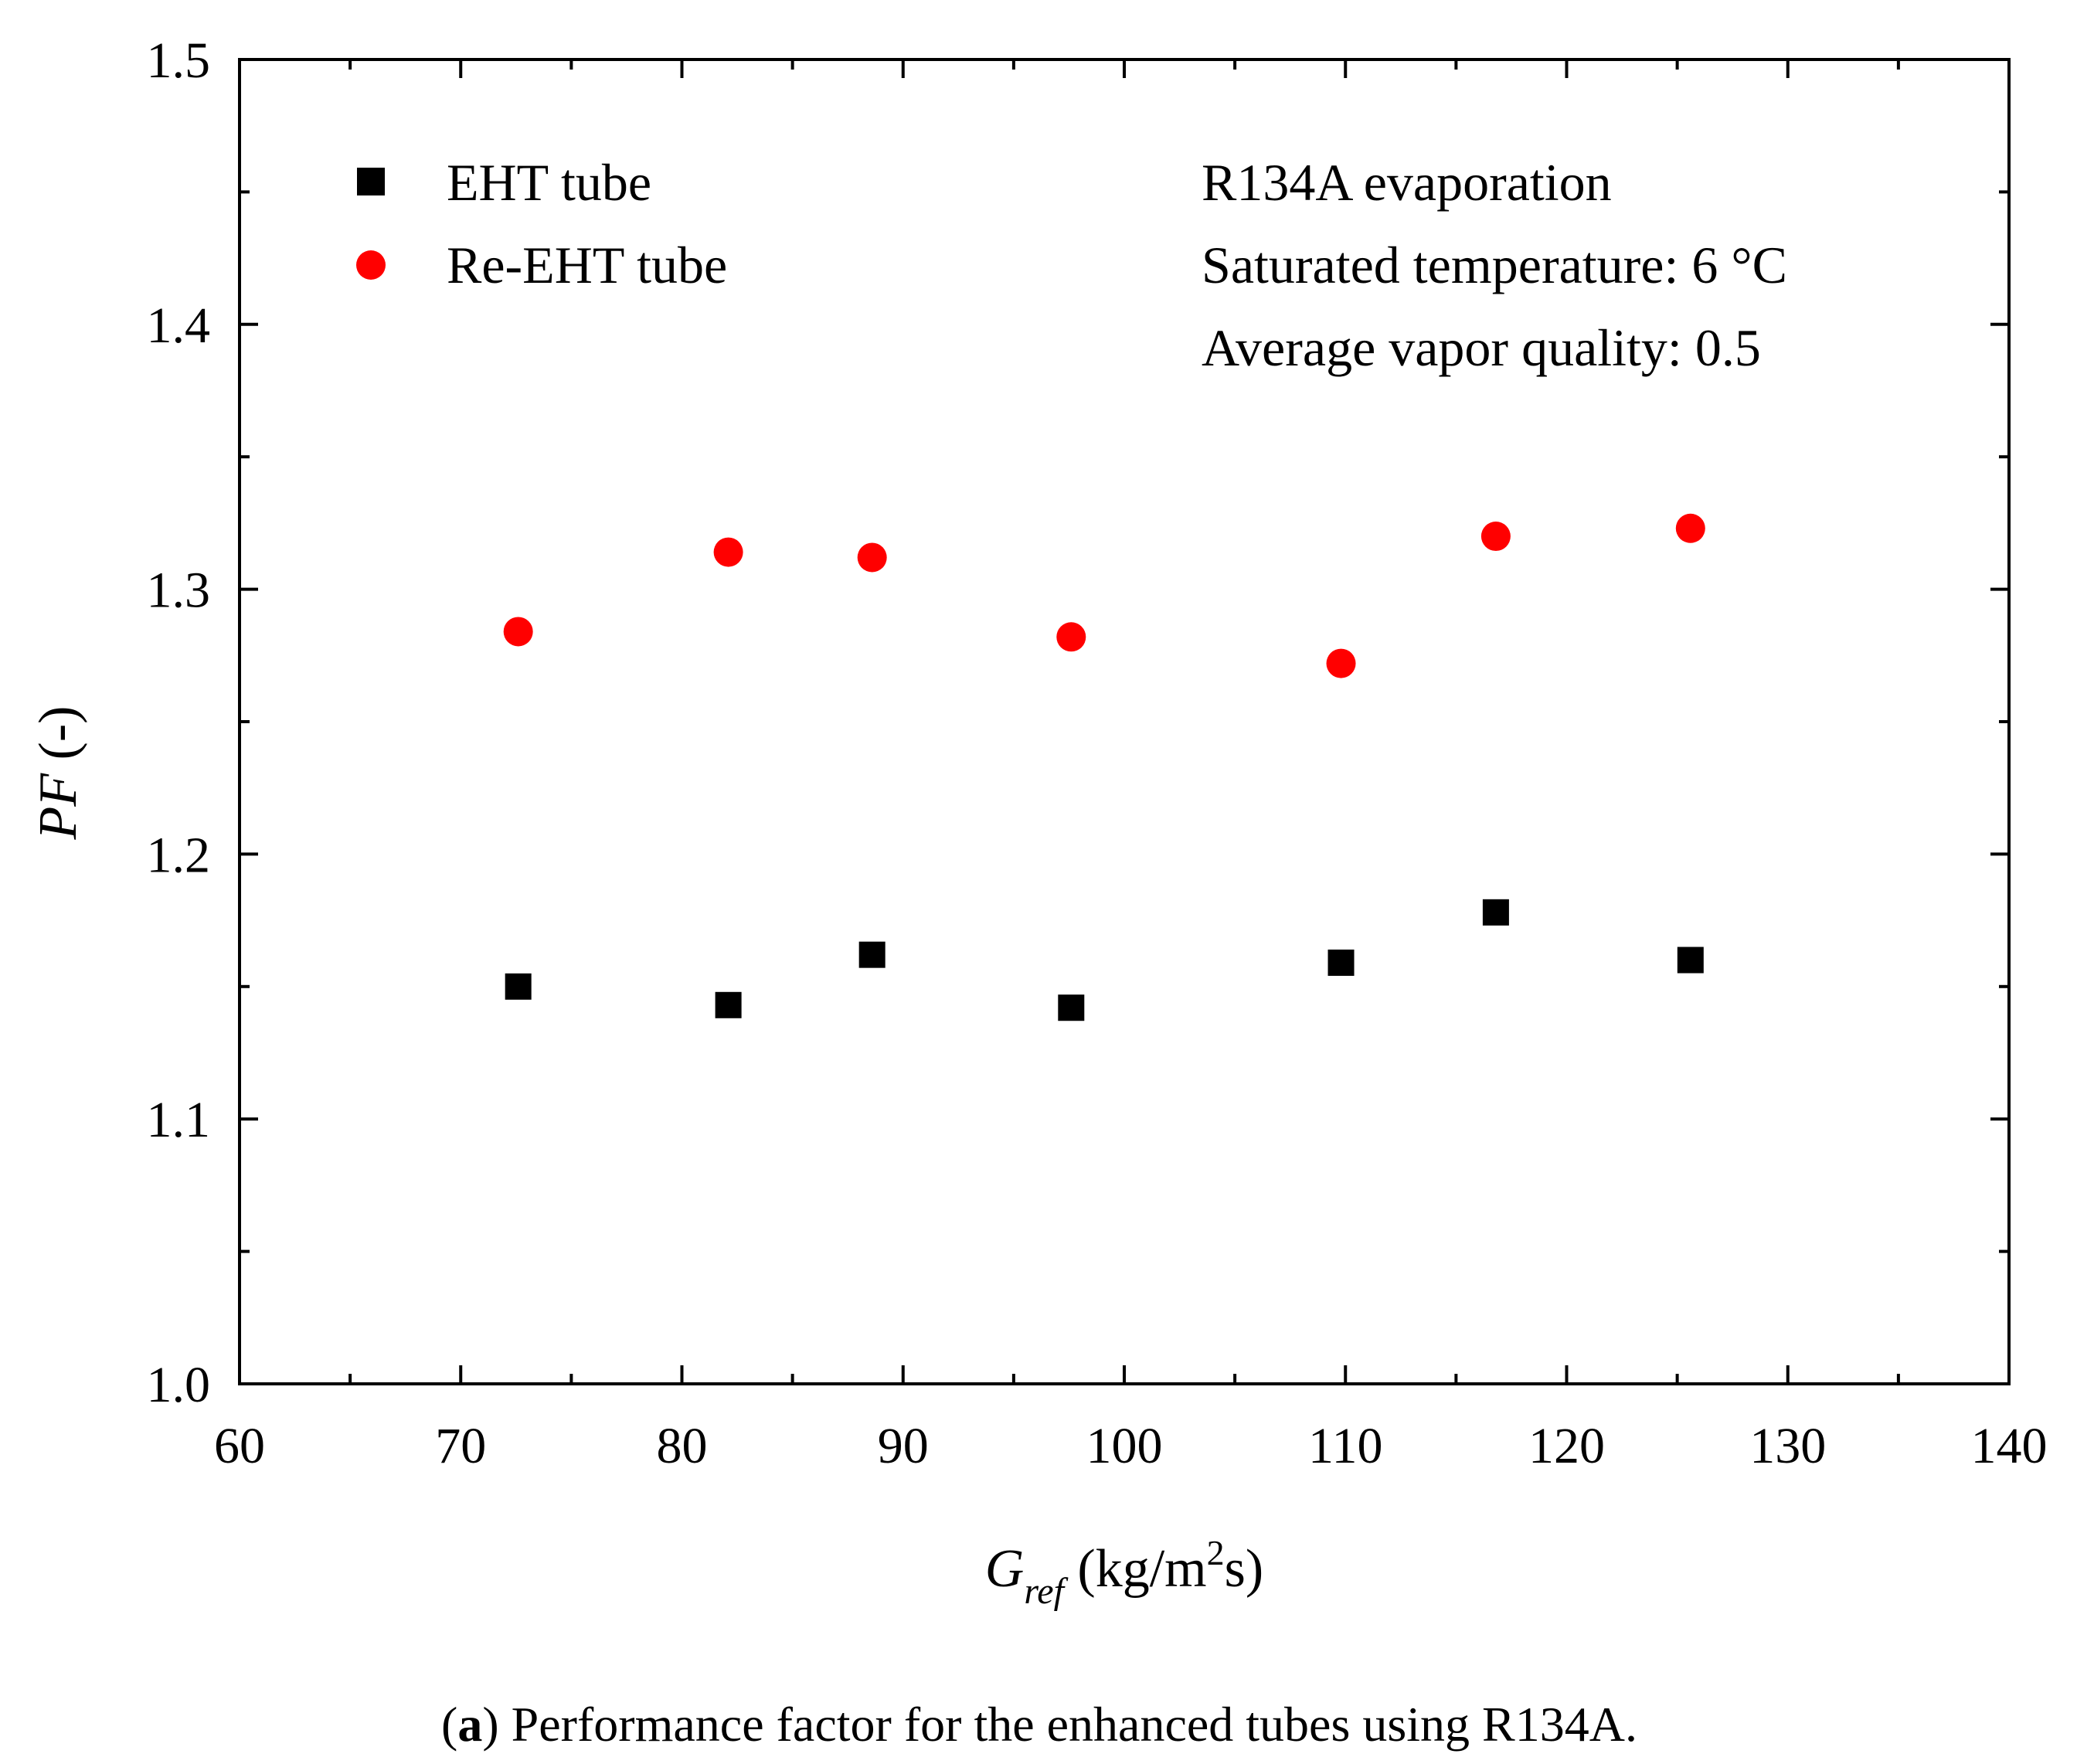 The width and height of the screenshot is (2077, 1764). What do you see at coordinates (1481, 347) in the screenshot?
I see `annotation-vapor-quality: Average vapor quality: 0.5` at bounding box center [1481, 347].